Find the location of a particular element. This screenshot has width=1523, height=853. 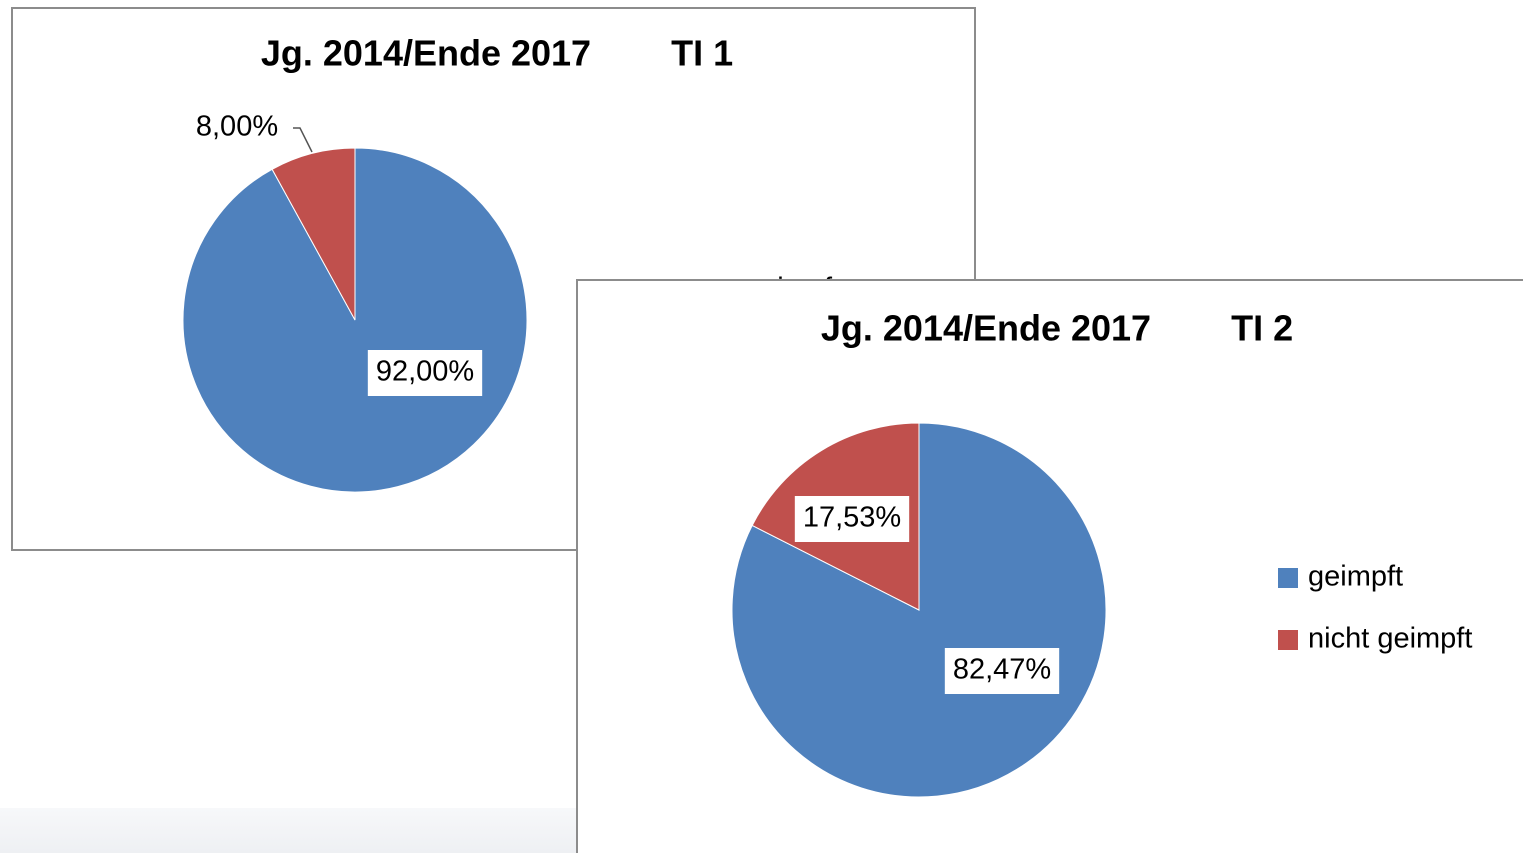

data-label: 92,00% is located at coordinates (425, 372).